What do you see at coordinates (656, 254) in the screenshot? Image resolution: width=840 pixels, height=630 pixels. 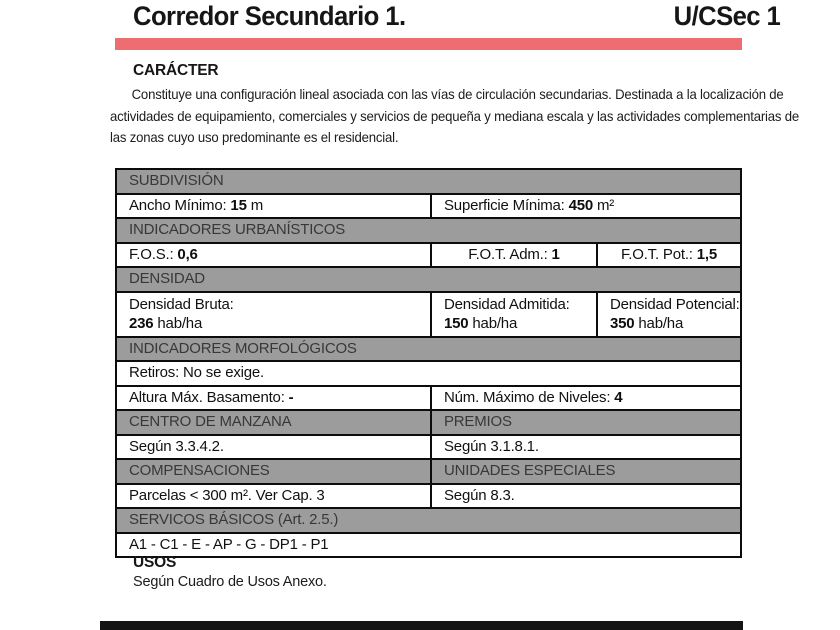 I see `fot-pot-label: F.O.T. Pot.:` at bounding box center [656, 254].